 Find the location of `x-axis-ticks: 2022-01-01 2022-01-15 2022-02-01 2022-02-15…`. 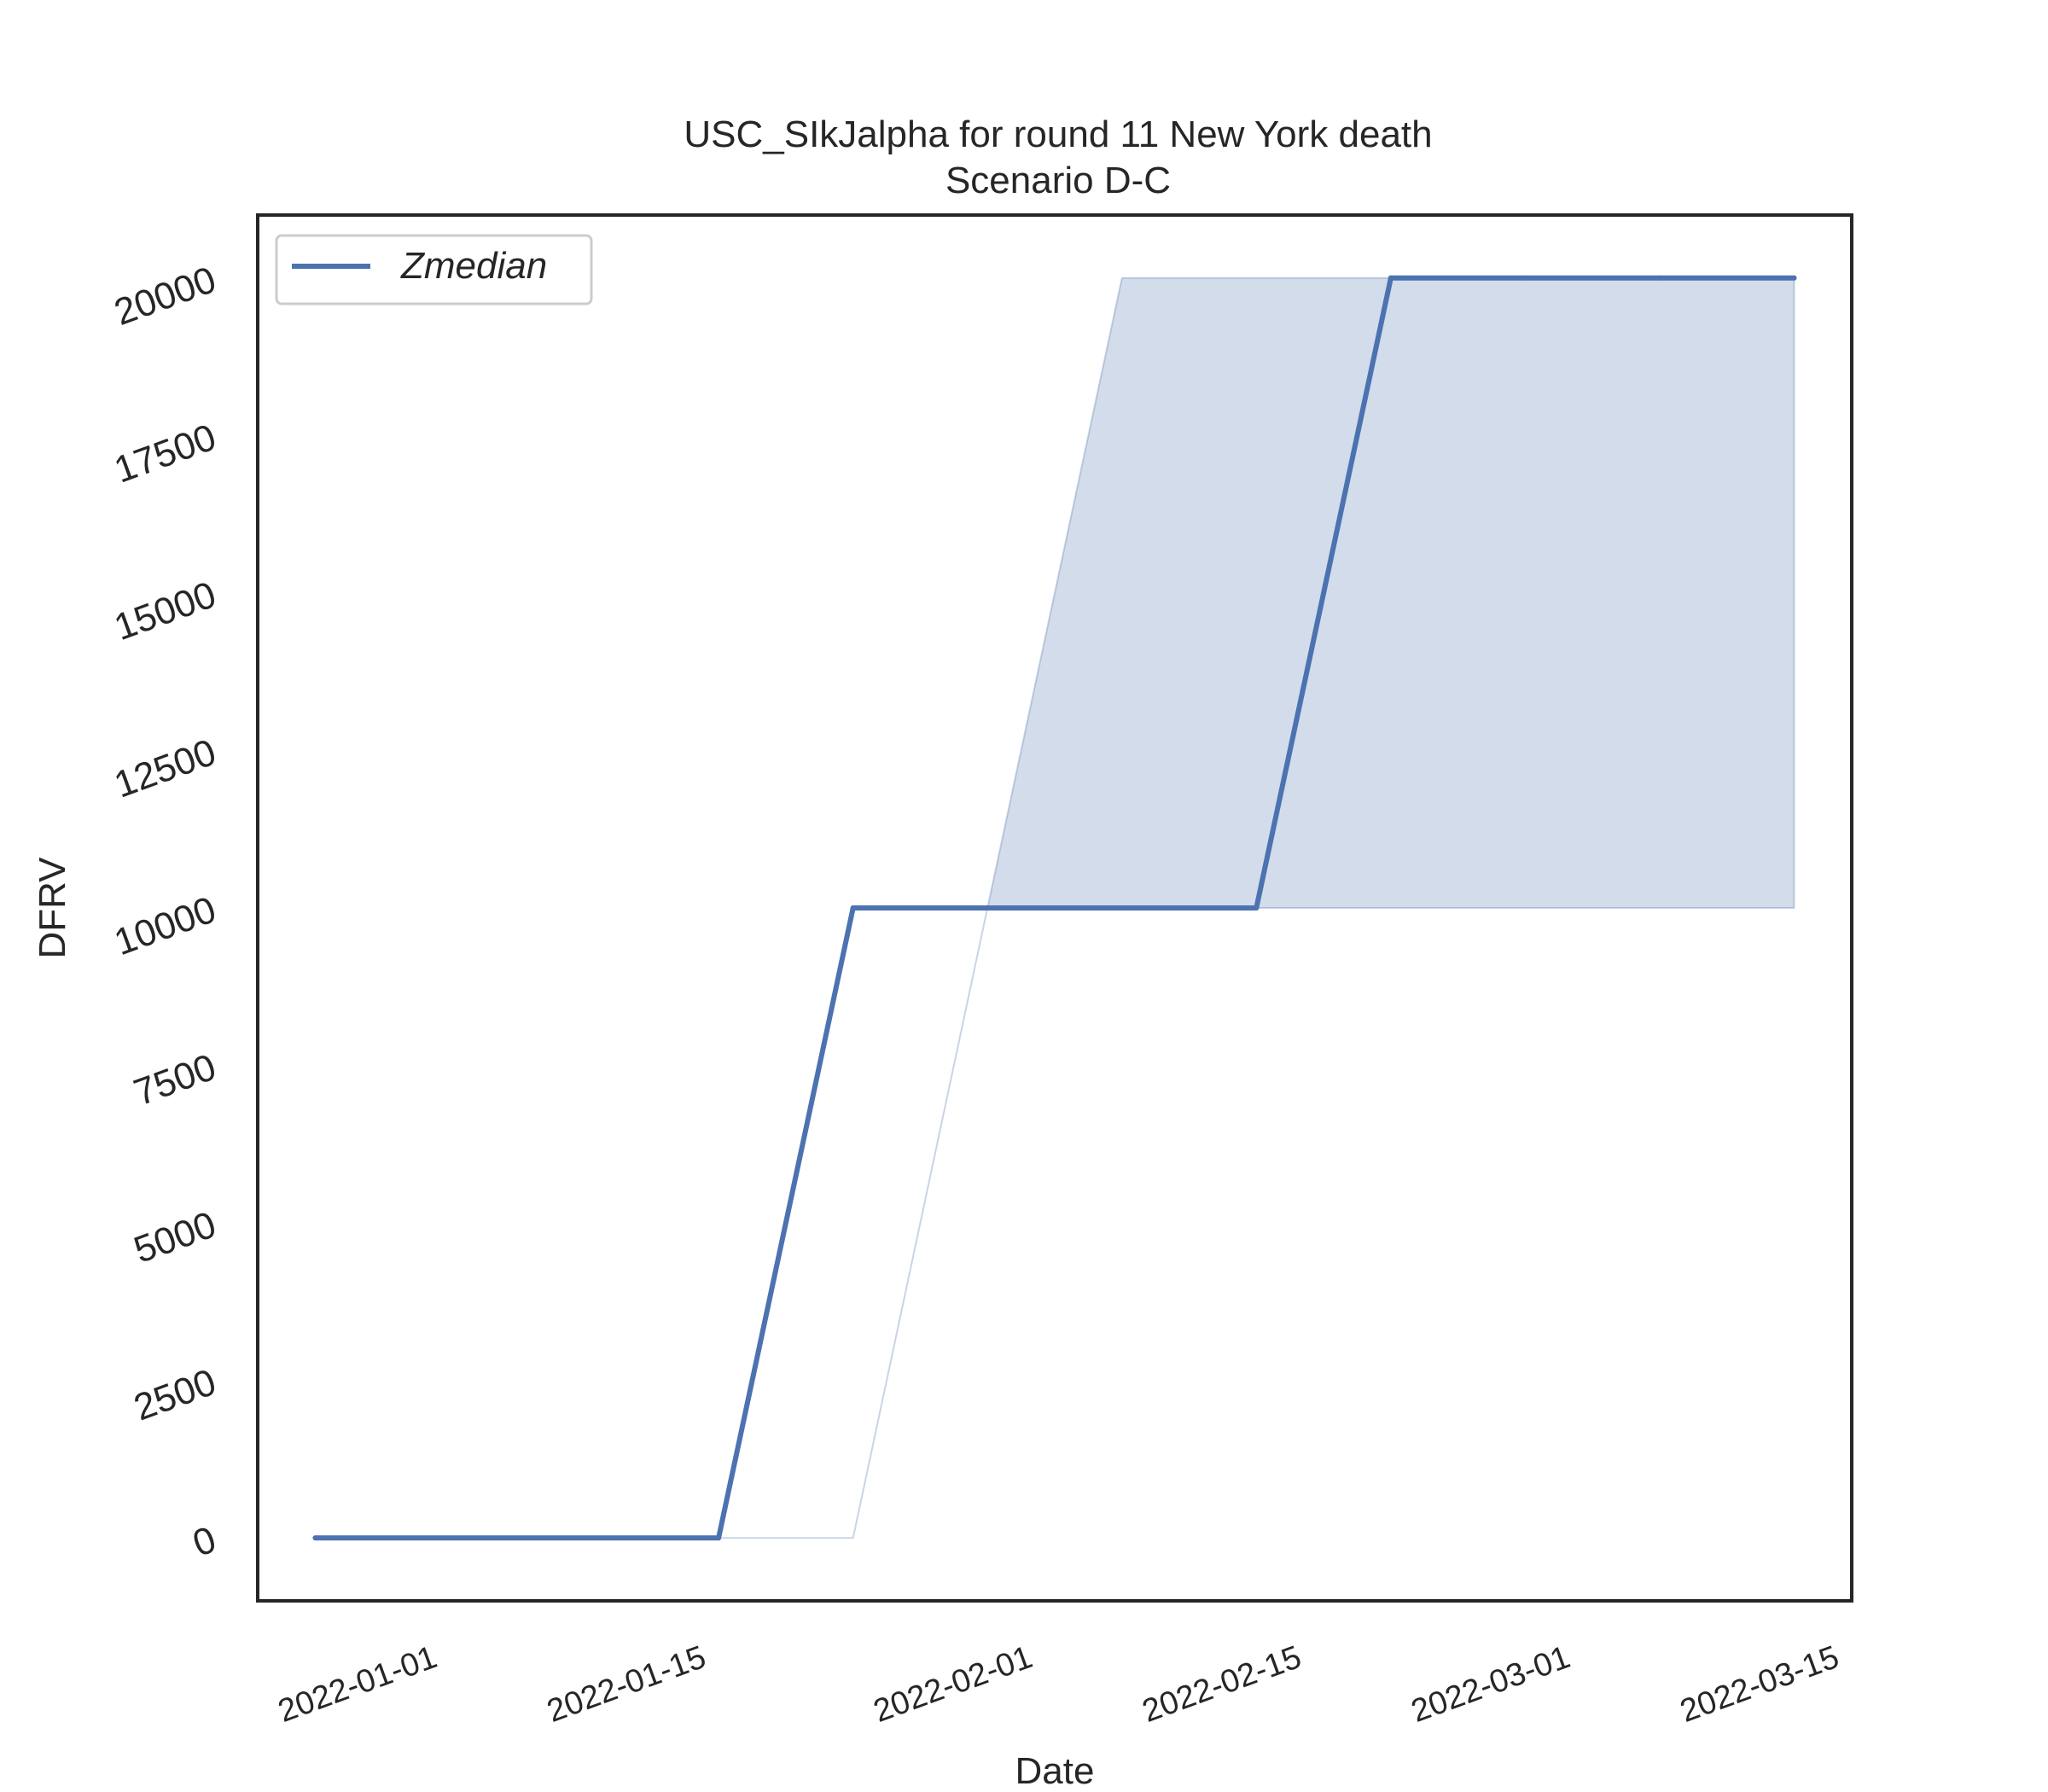

x-axis-ticks: 2022-01-01 2022-01-15 2022-02-01 2022-02-15… is located at coordinates (1059, 1684).